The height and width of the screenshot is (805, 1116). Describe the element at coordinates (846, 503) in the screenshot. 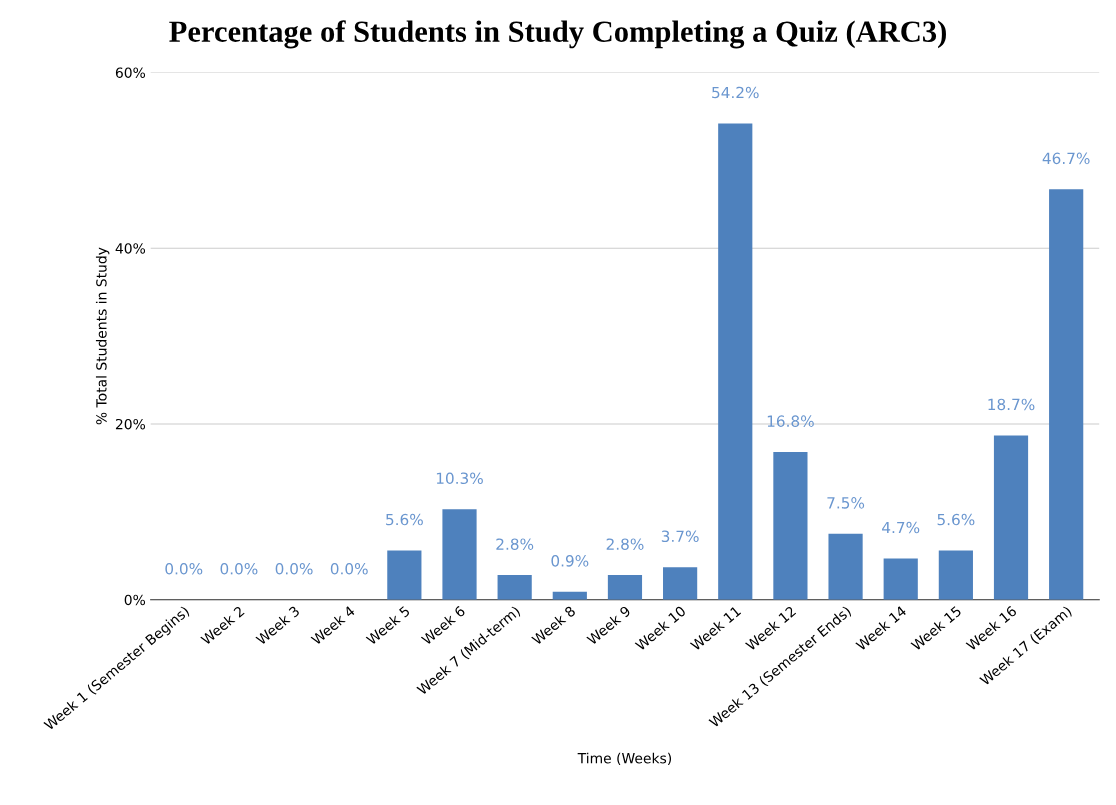

I see `data-label: 7.5%` at that location.